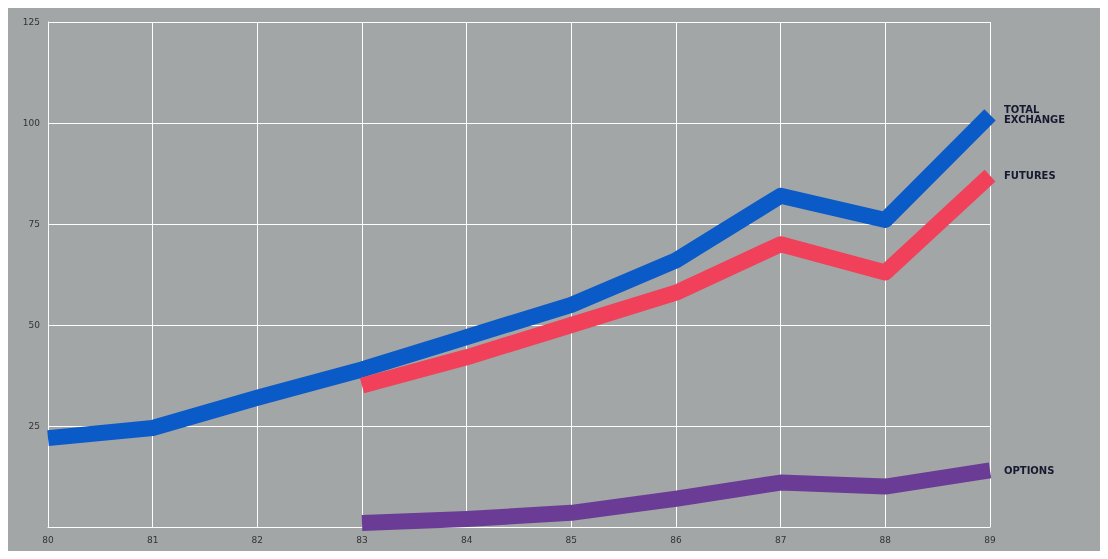  I want to click on y-tick-label: 25, so click(34, 426).